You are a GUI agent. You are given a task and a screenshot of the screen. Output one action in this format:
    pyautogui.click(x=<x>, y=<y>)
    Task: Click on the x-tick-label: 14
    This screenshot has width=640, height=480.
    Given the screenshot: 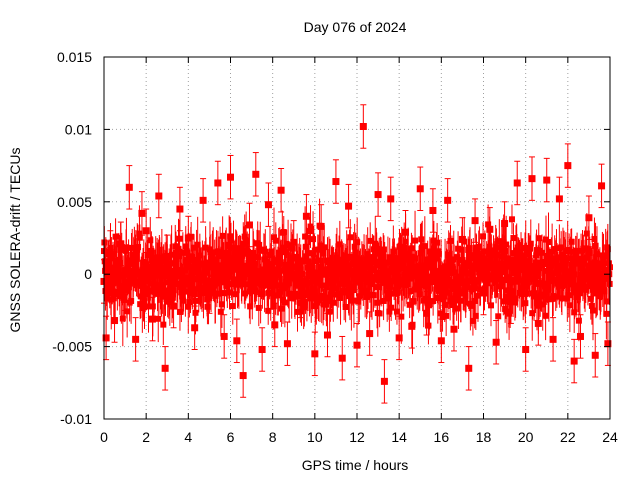 What is the action you would take?
    pyautogui.click(x=399, y=437)
    